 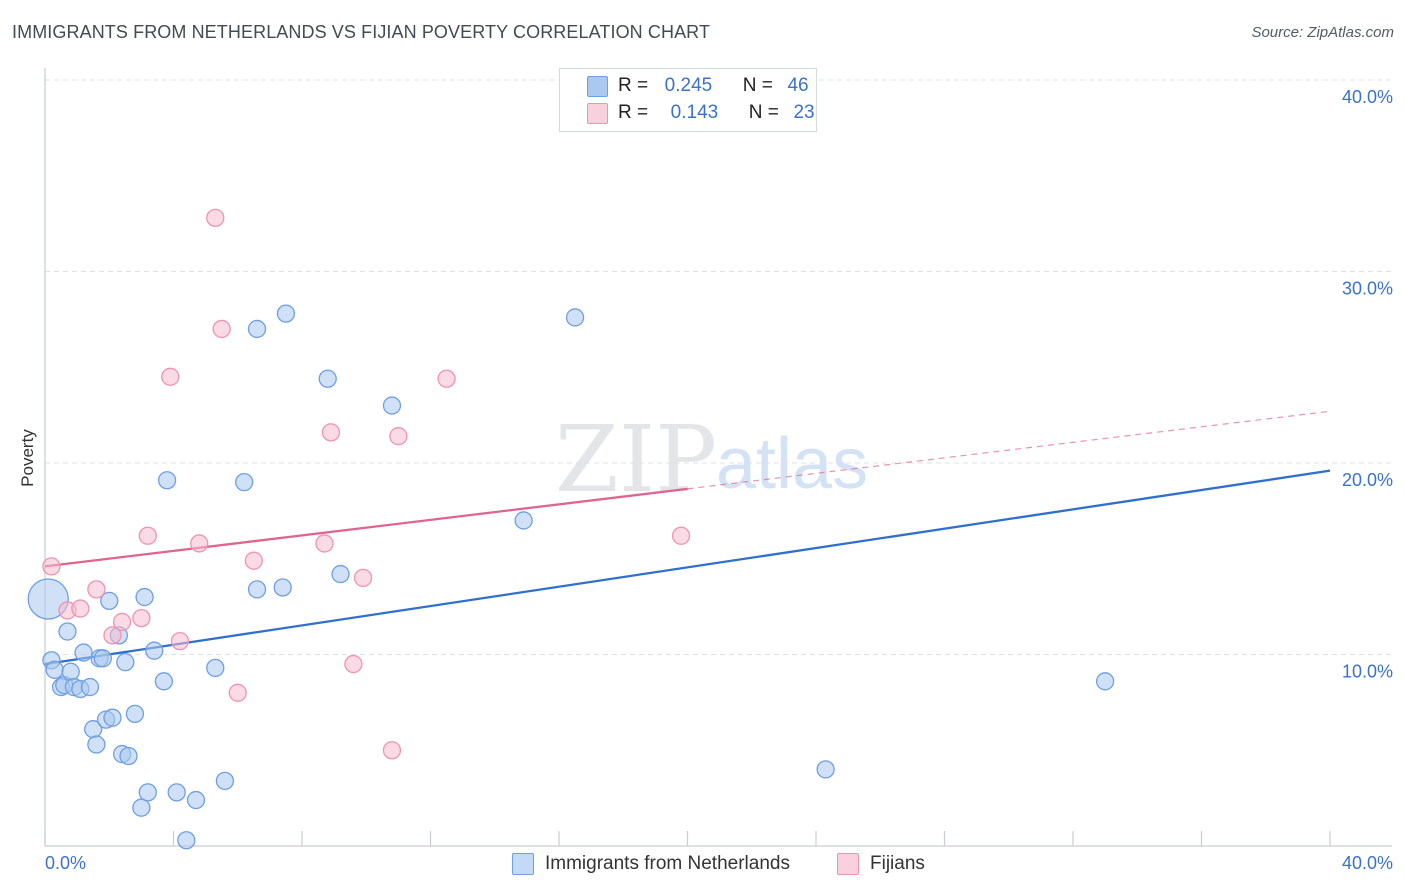 What do you see at coordinates (65, 863) in the screenshot?
I see `x-tick-label: 0.0%` at bounding box center [65, 863].